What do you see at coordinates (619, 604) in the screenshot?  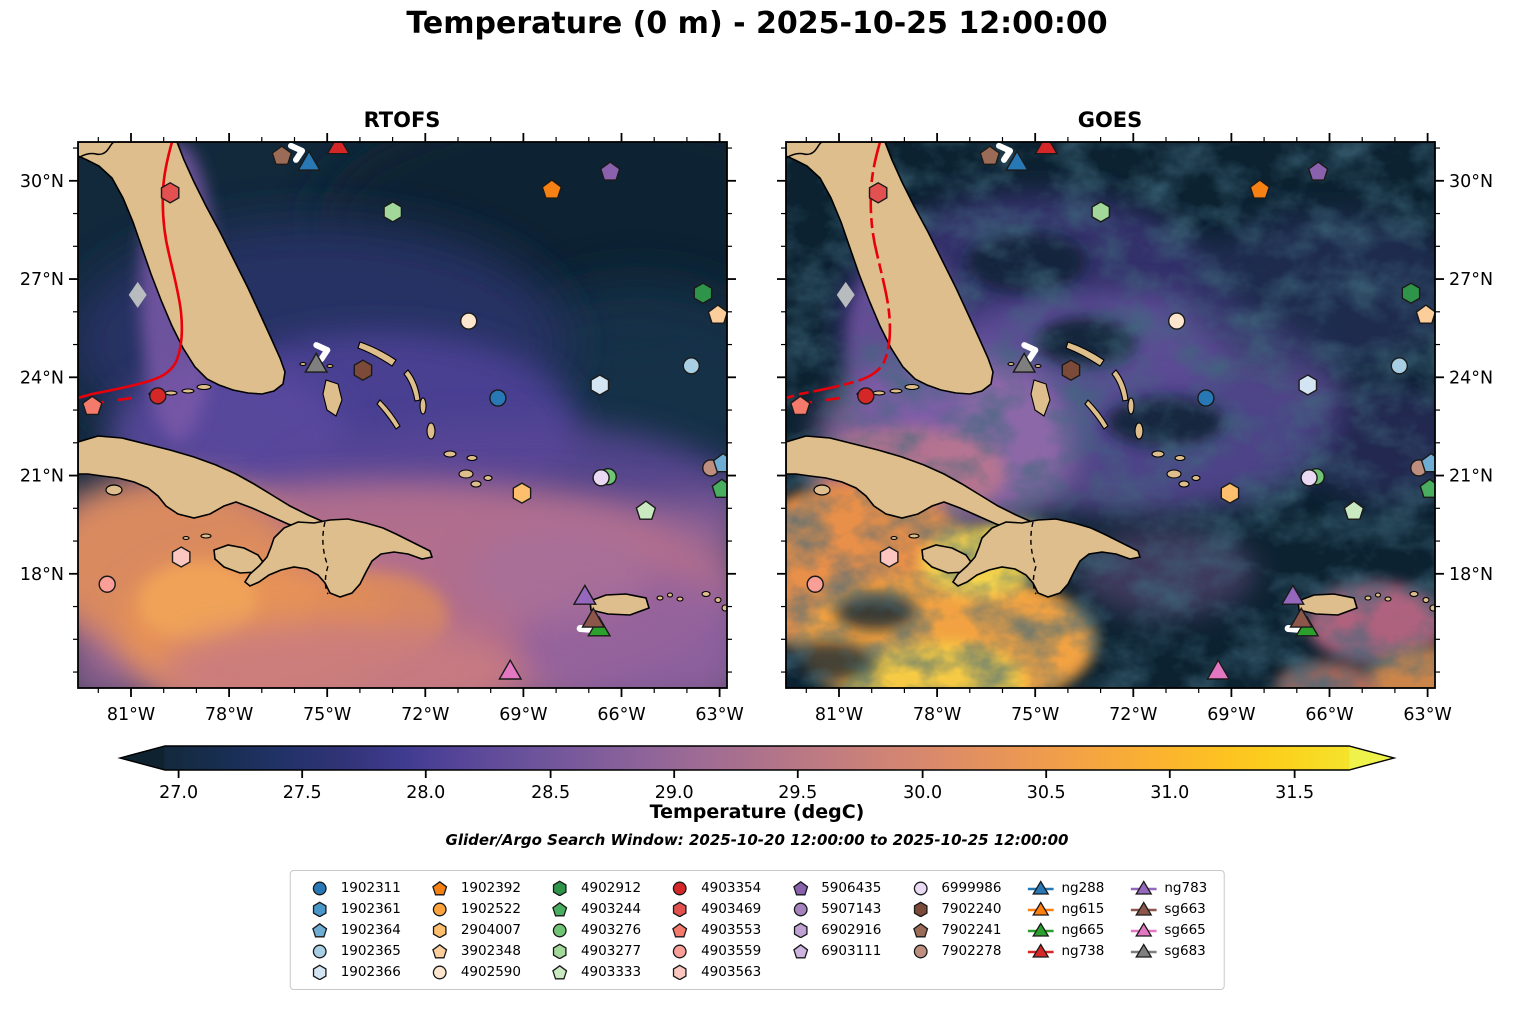 I see `land-puerto-rico` at bounding box center [619, 604].